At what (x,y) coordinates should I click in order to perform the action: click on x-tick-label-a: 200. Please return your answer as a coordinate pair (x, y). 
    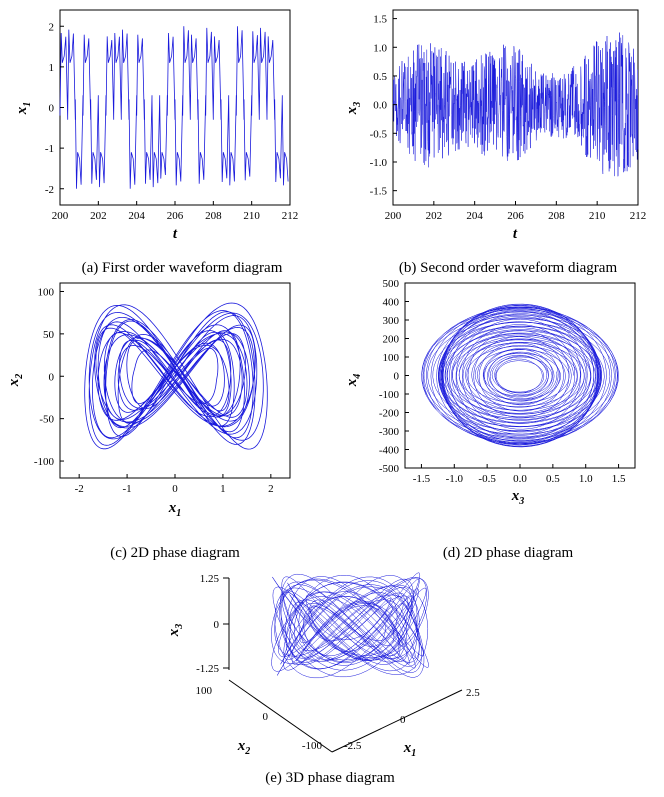
    Looking at the image, I should click on (60, 216).